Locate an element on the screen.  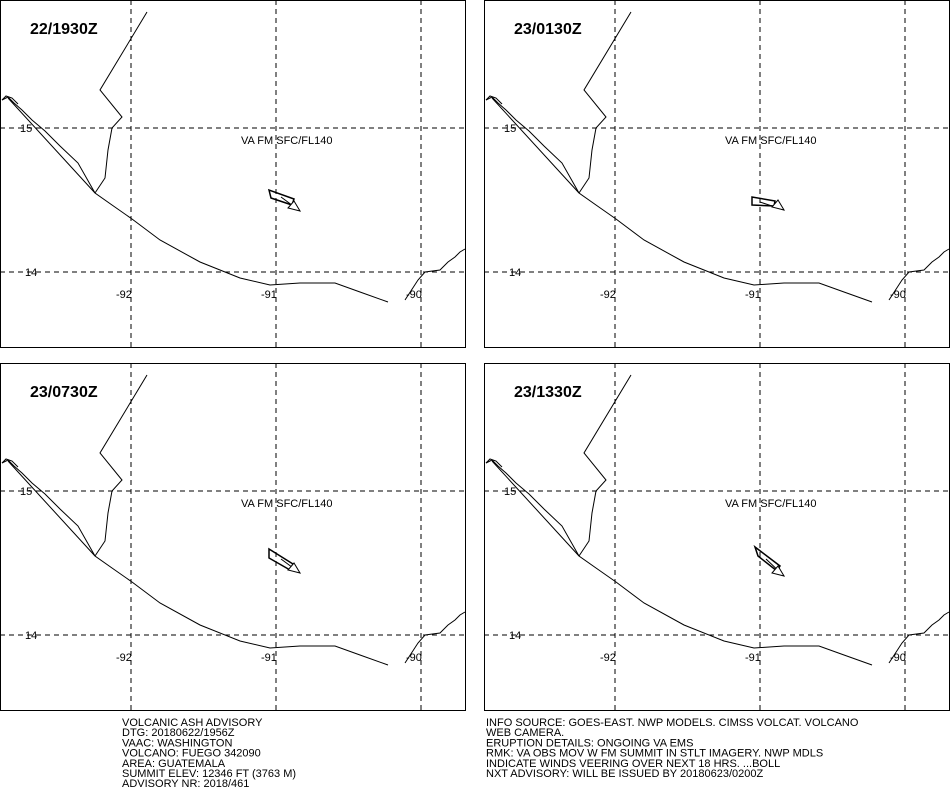
advisory-line: WEB CAMERA. is located at coordinates (525, 733).